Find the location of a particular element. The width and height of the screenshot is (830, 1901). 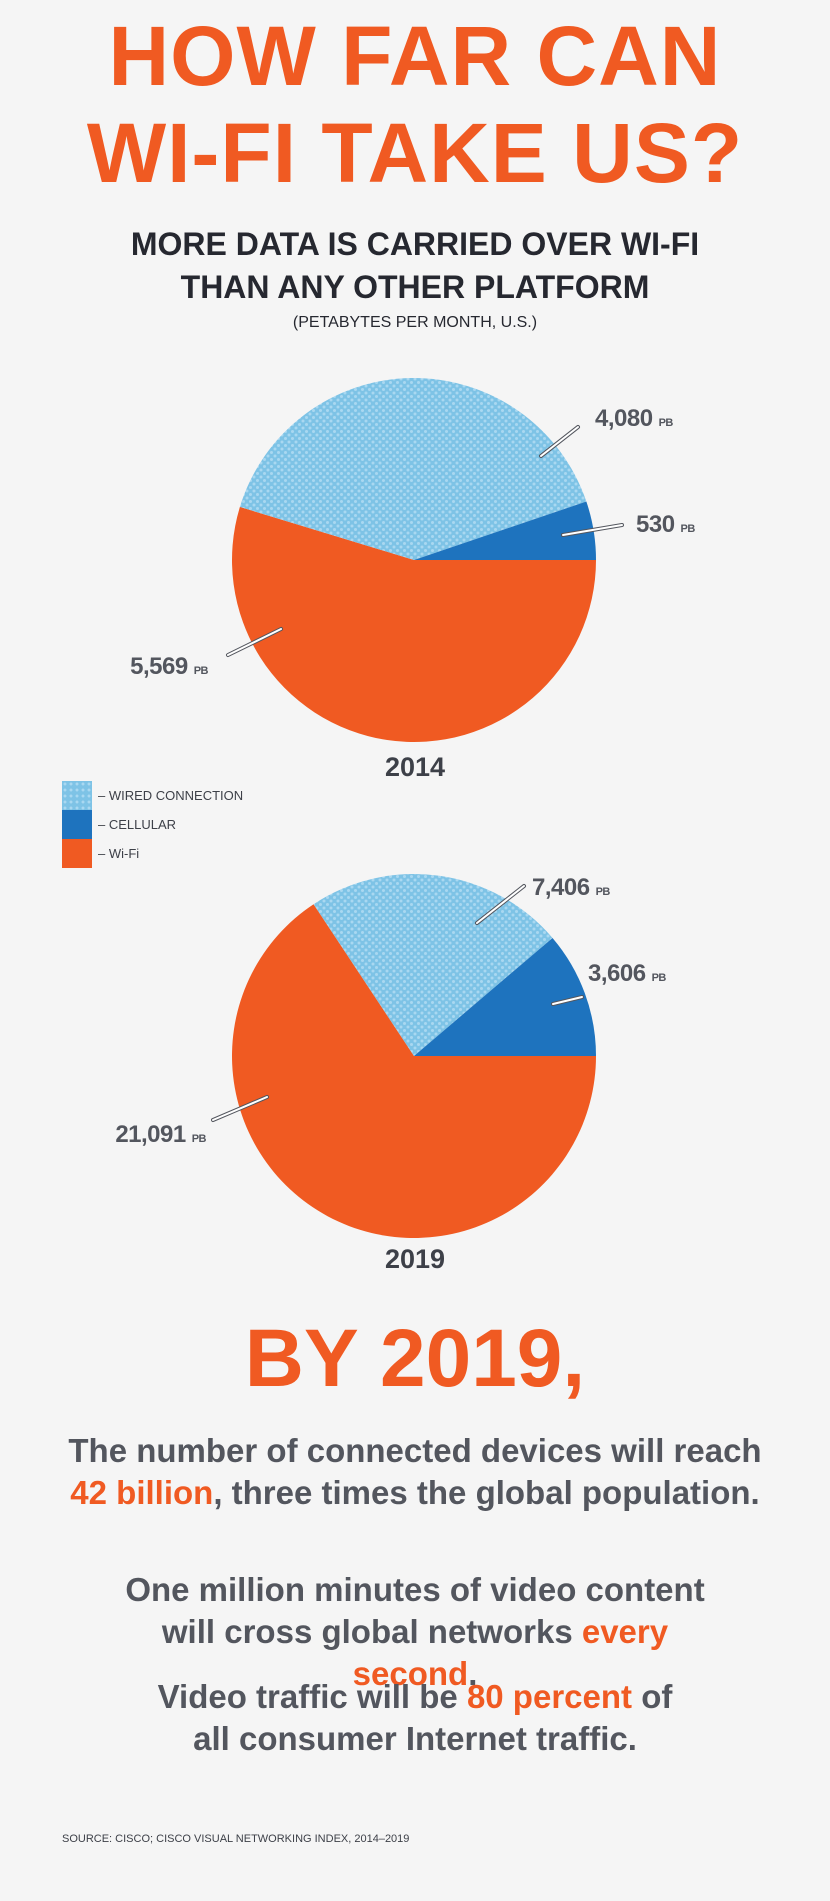

pie-slice-wifi-2019 is located at coordinates (413, 1071).